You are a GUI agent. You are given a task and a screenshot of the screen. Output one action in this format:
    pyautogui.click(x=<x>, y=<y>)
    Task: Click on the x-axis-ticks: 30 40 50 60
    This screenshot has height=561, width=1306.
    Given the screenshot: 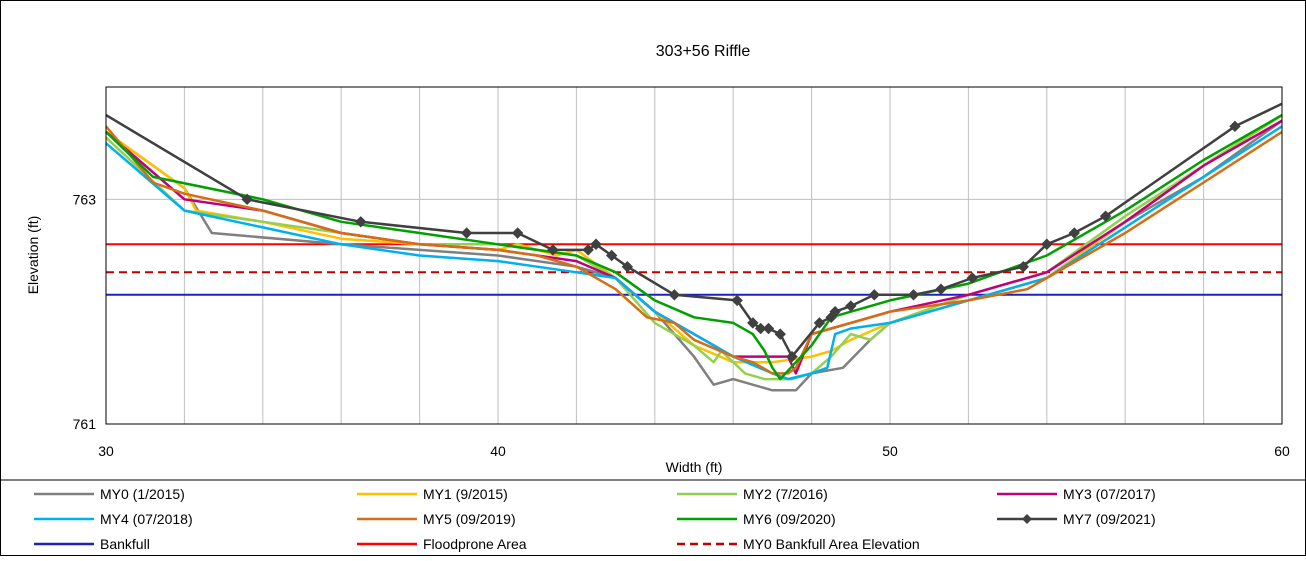 What is the action you would take?
    pyautogui.click(x=694, y=451)
    